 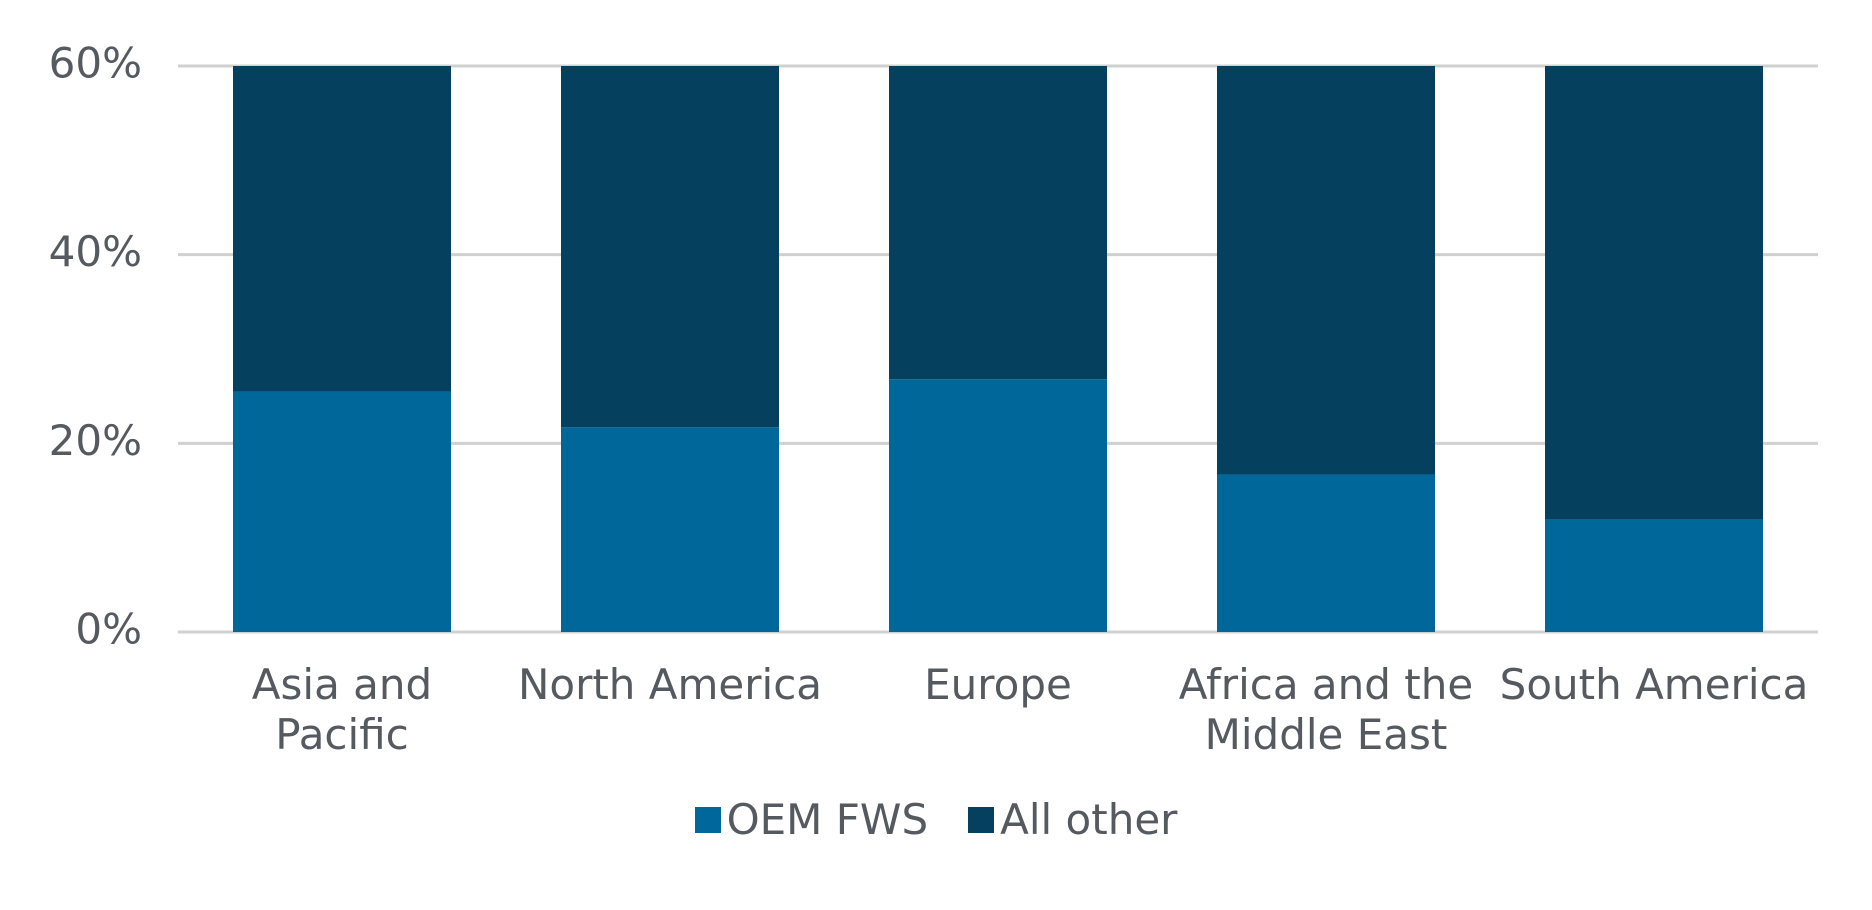 I want to click on y-tick-label: 60%, so click(x=95, y=63).